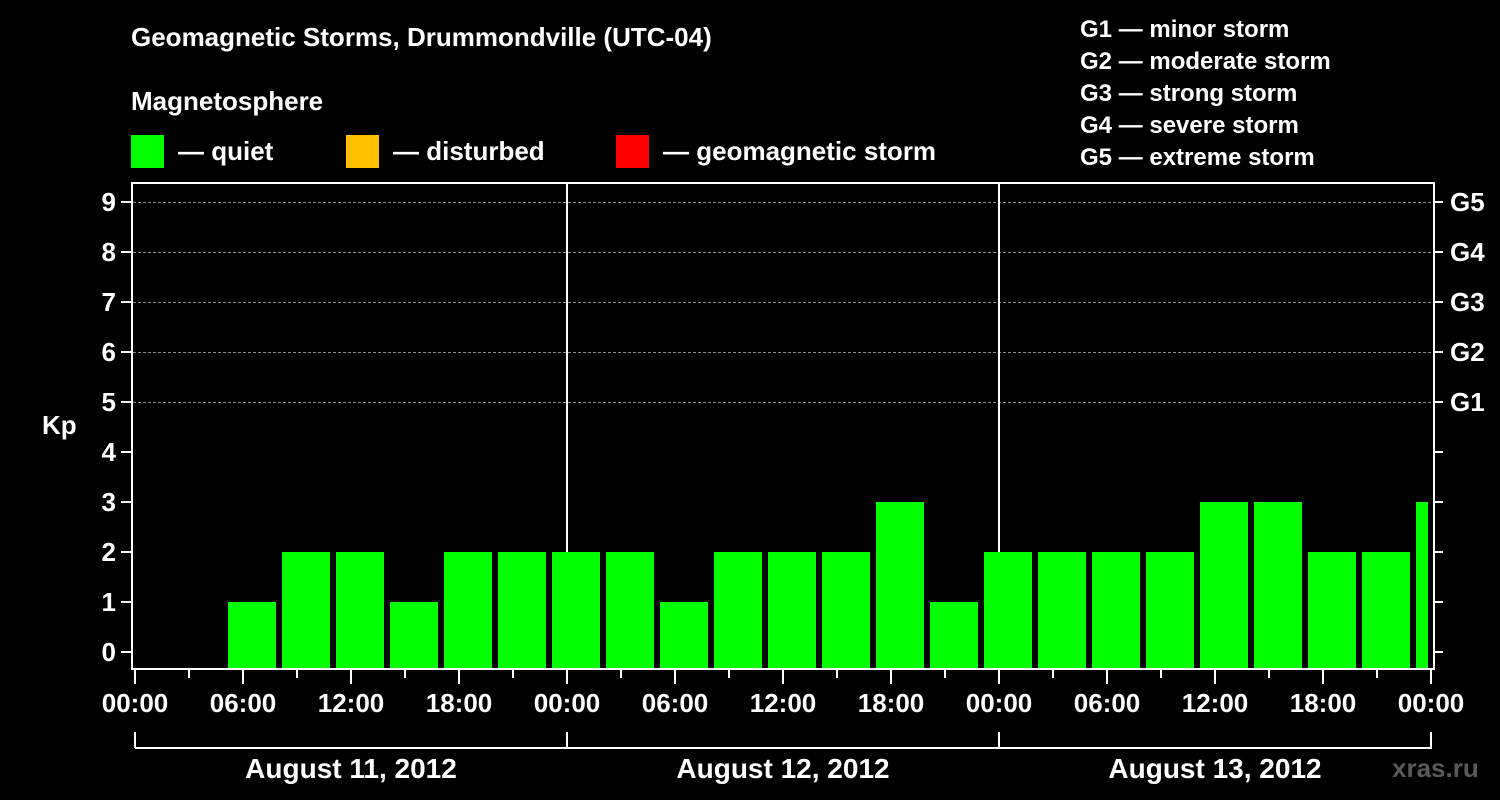 This screenshot has width=1500, height=800. What do you see at coordinates (351, 768) in the screenshot?
I see `date-label: August 11, 2012` at bounding box center [351, 768].